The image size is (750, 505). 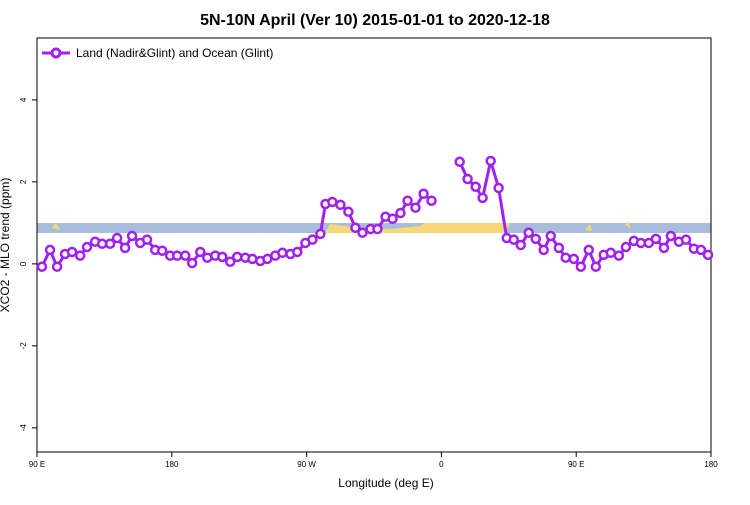 I want to click on y-tick-label: 2, so click(x=23, y=181).